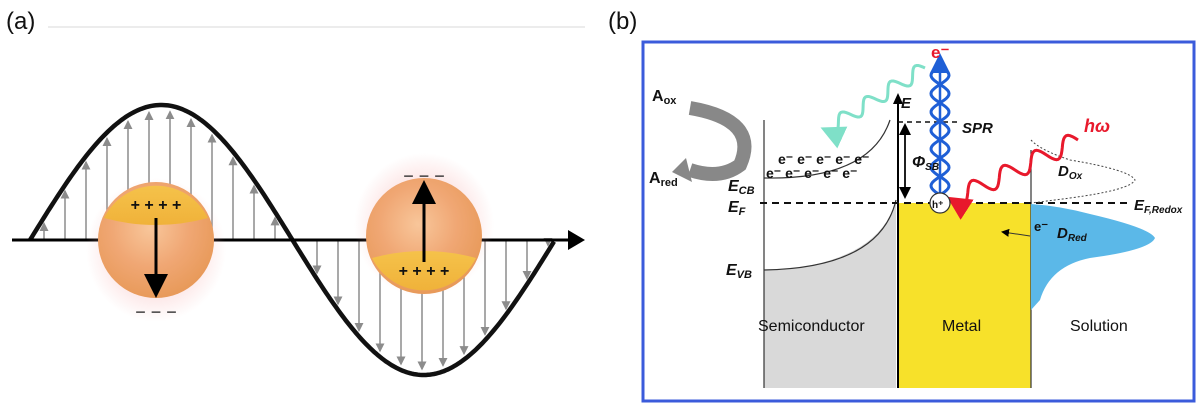 The image size is (1200, 405). Describe the element at coordinates (873, 106) in the screenshot. I see `emitted-photon-wave` at that location.